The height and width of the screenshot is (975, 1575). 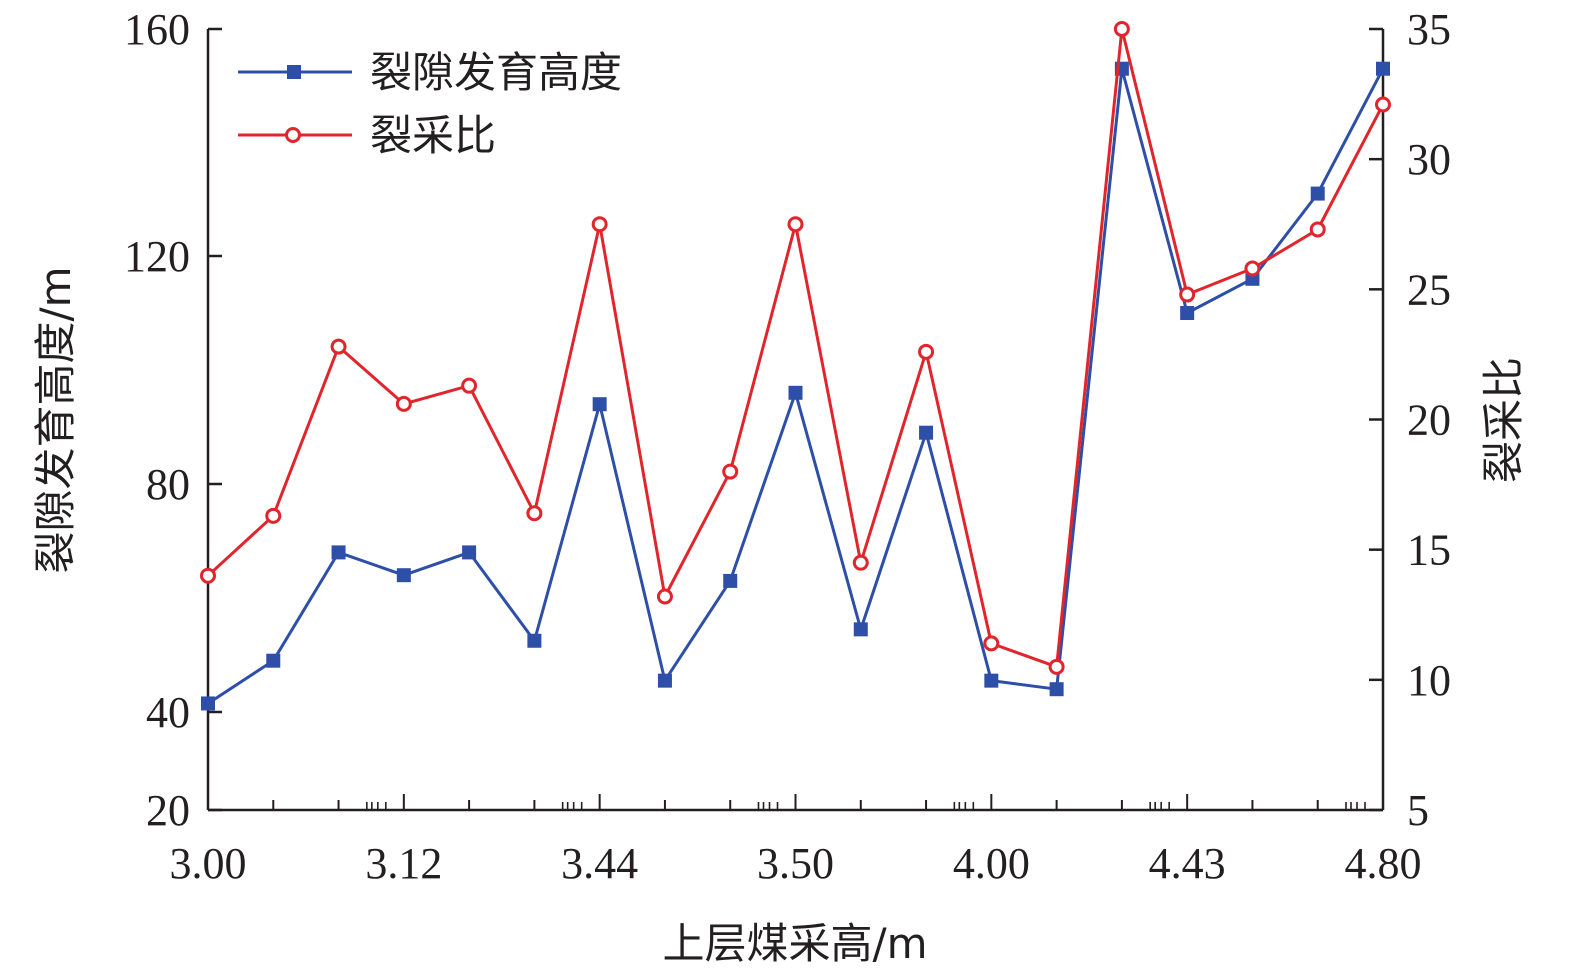 What do you see at coordinates (1429, 680) in the screenshot?
I see `right-tick-label: 10` at bounding box center [1429, 680].